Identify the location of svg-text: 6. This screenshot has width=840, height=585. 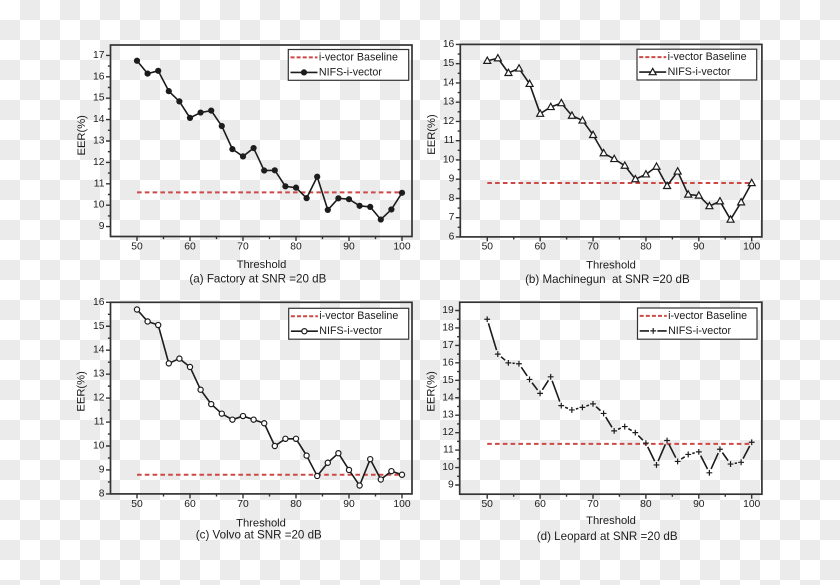
(452, 236).